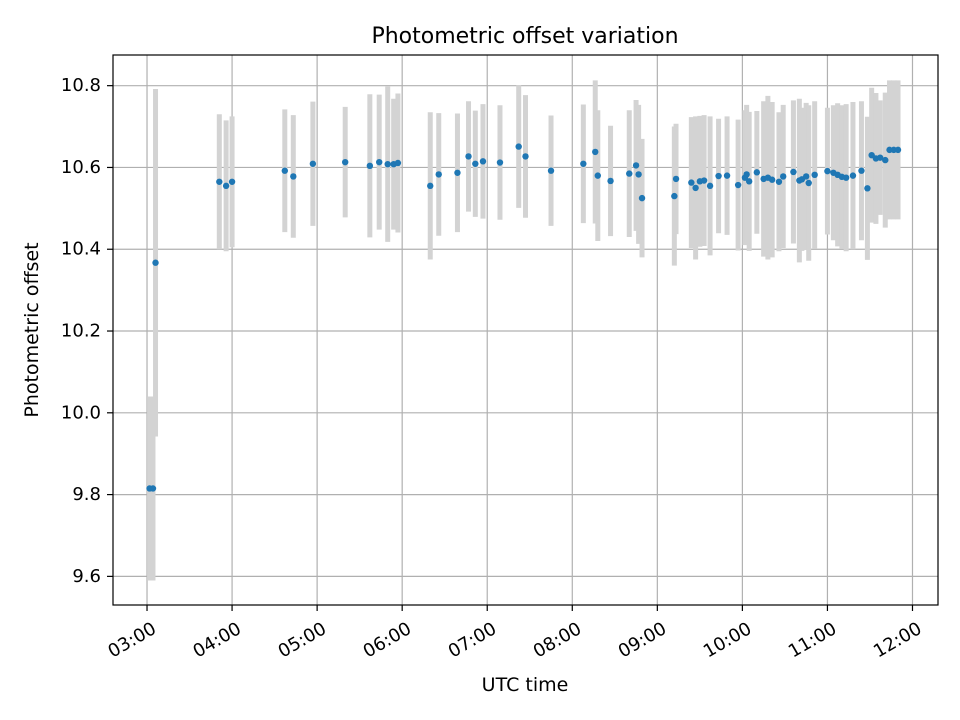 The image size is (960, 720). I want to click on x-tick-label: 06:00, so click(387, 640).